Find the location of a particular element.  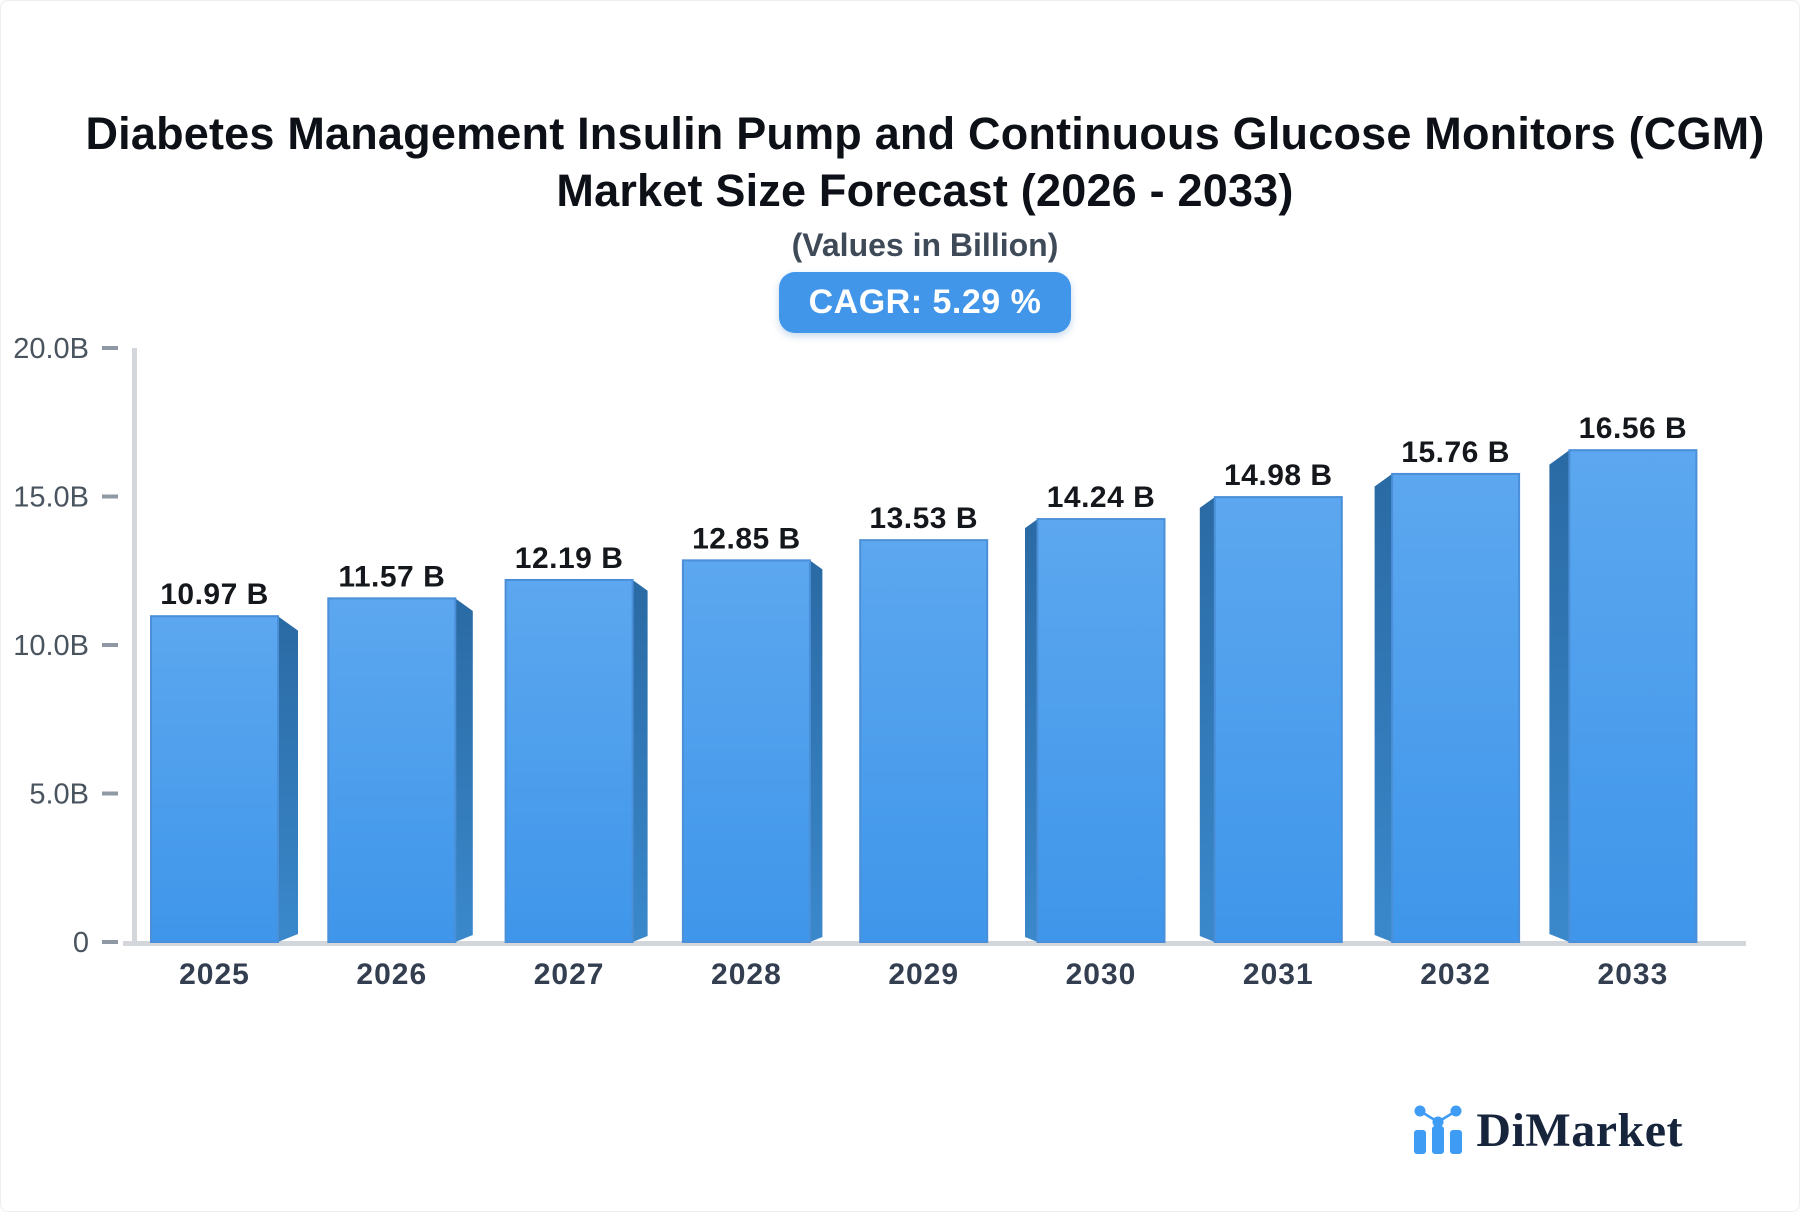

bar-2030: 14.24 B 2030 is located at coordinates (1095, 736).